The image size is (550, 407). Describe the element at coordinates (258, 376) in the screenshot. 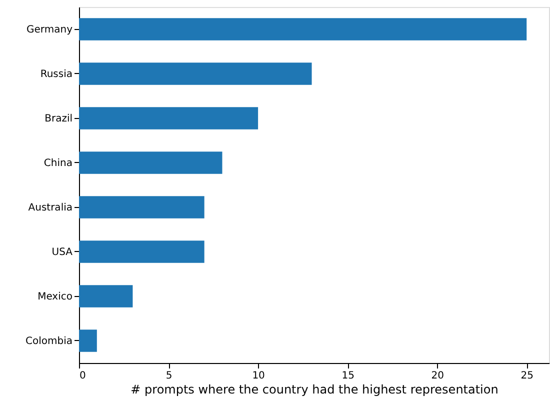

I see `x-tick-label: 10` at that location.